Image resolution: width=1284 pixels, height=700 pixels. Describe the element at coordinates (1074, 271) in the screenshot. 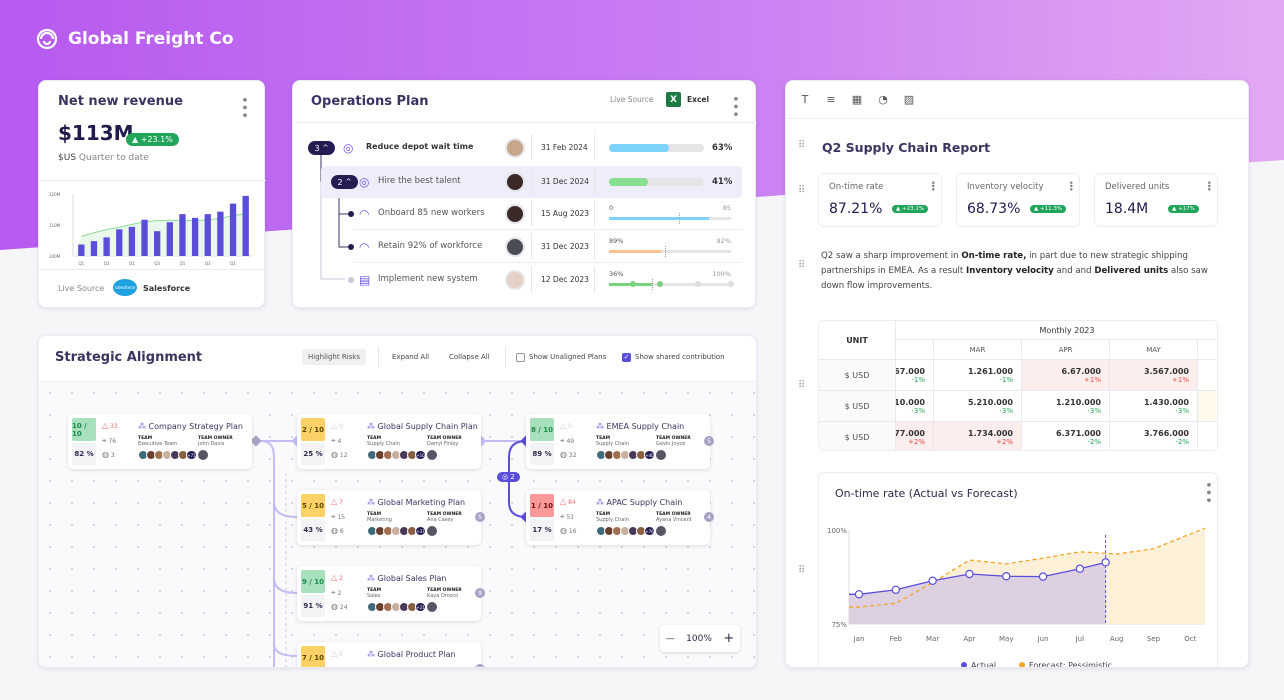

I see `paragraph-text: and and` at that location.